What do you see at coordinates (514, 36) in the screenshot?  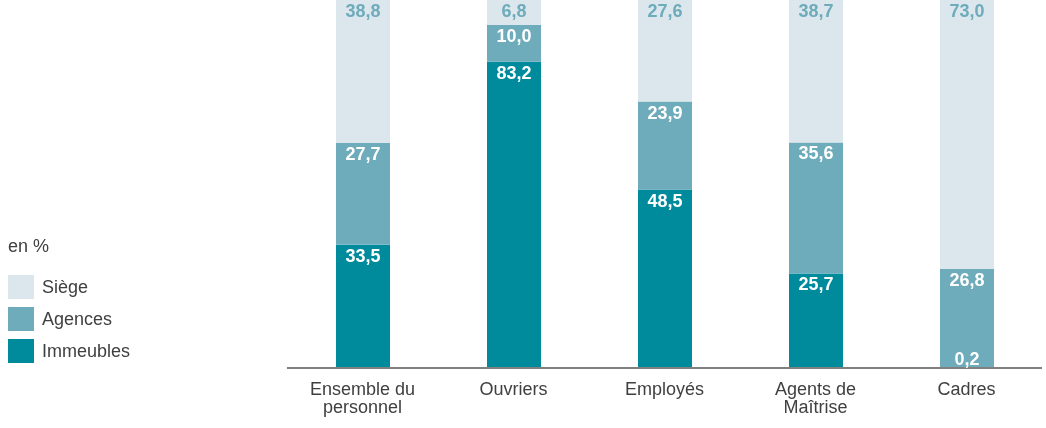 I see `data-label: 10,0` at bounding box center [514, 36].